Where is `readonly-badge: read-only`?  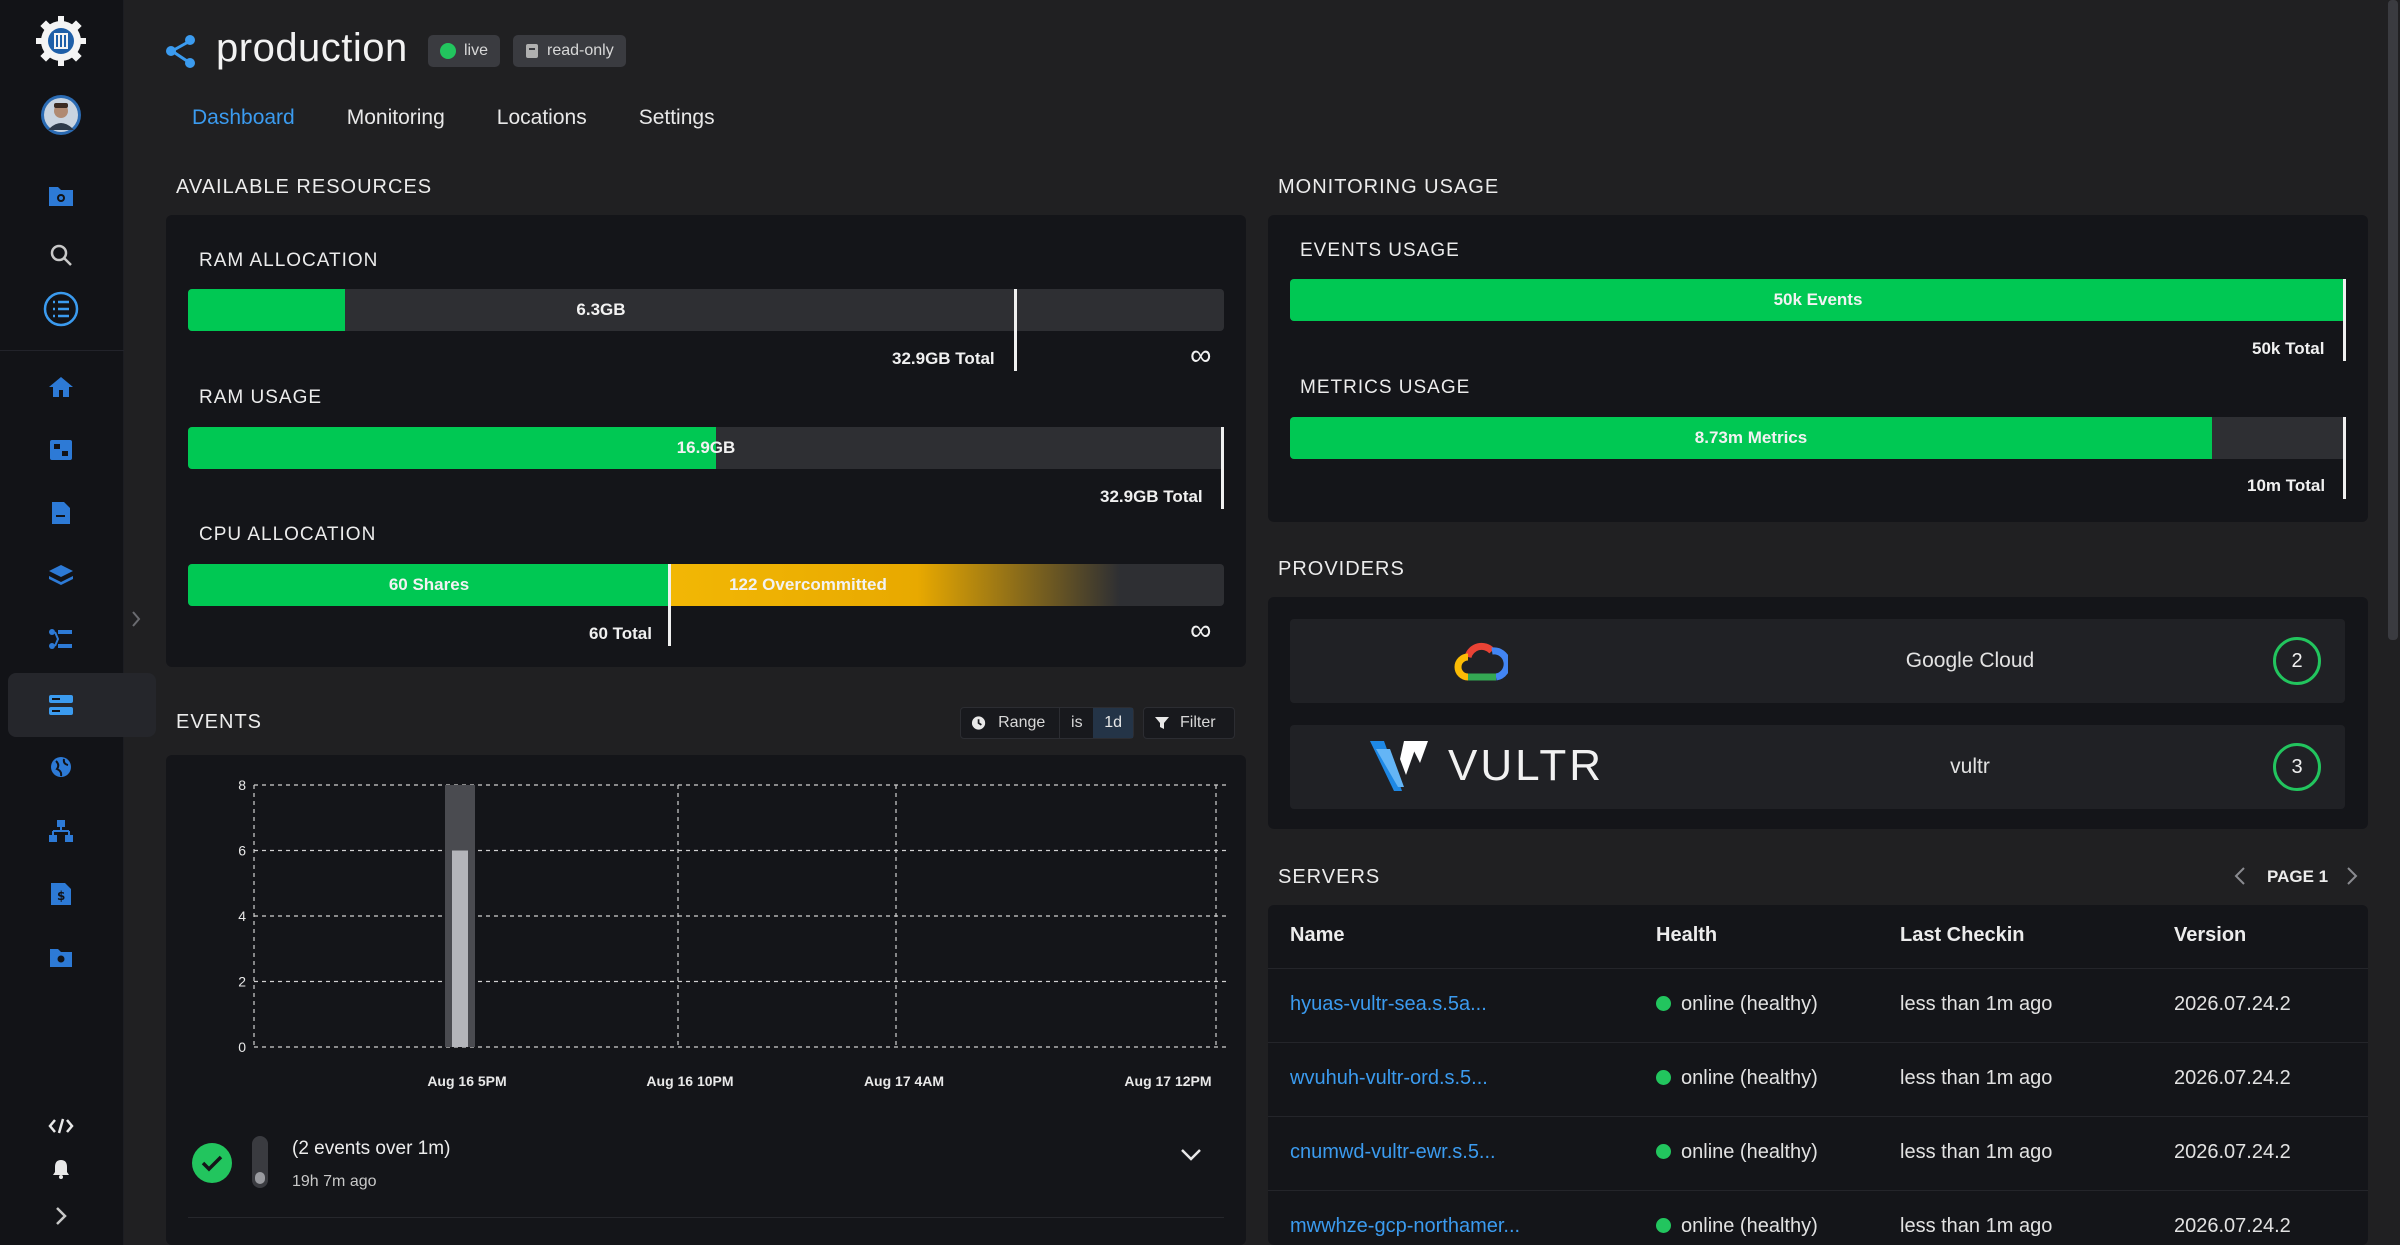 readonly-badge: read-only is located at coordinates (569, 51).